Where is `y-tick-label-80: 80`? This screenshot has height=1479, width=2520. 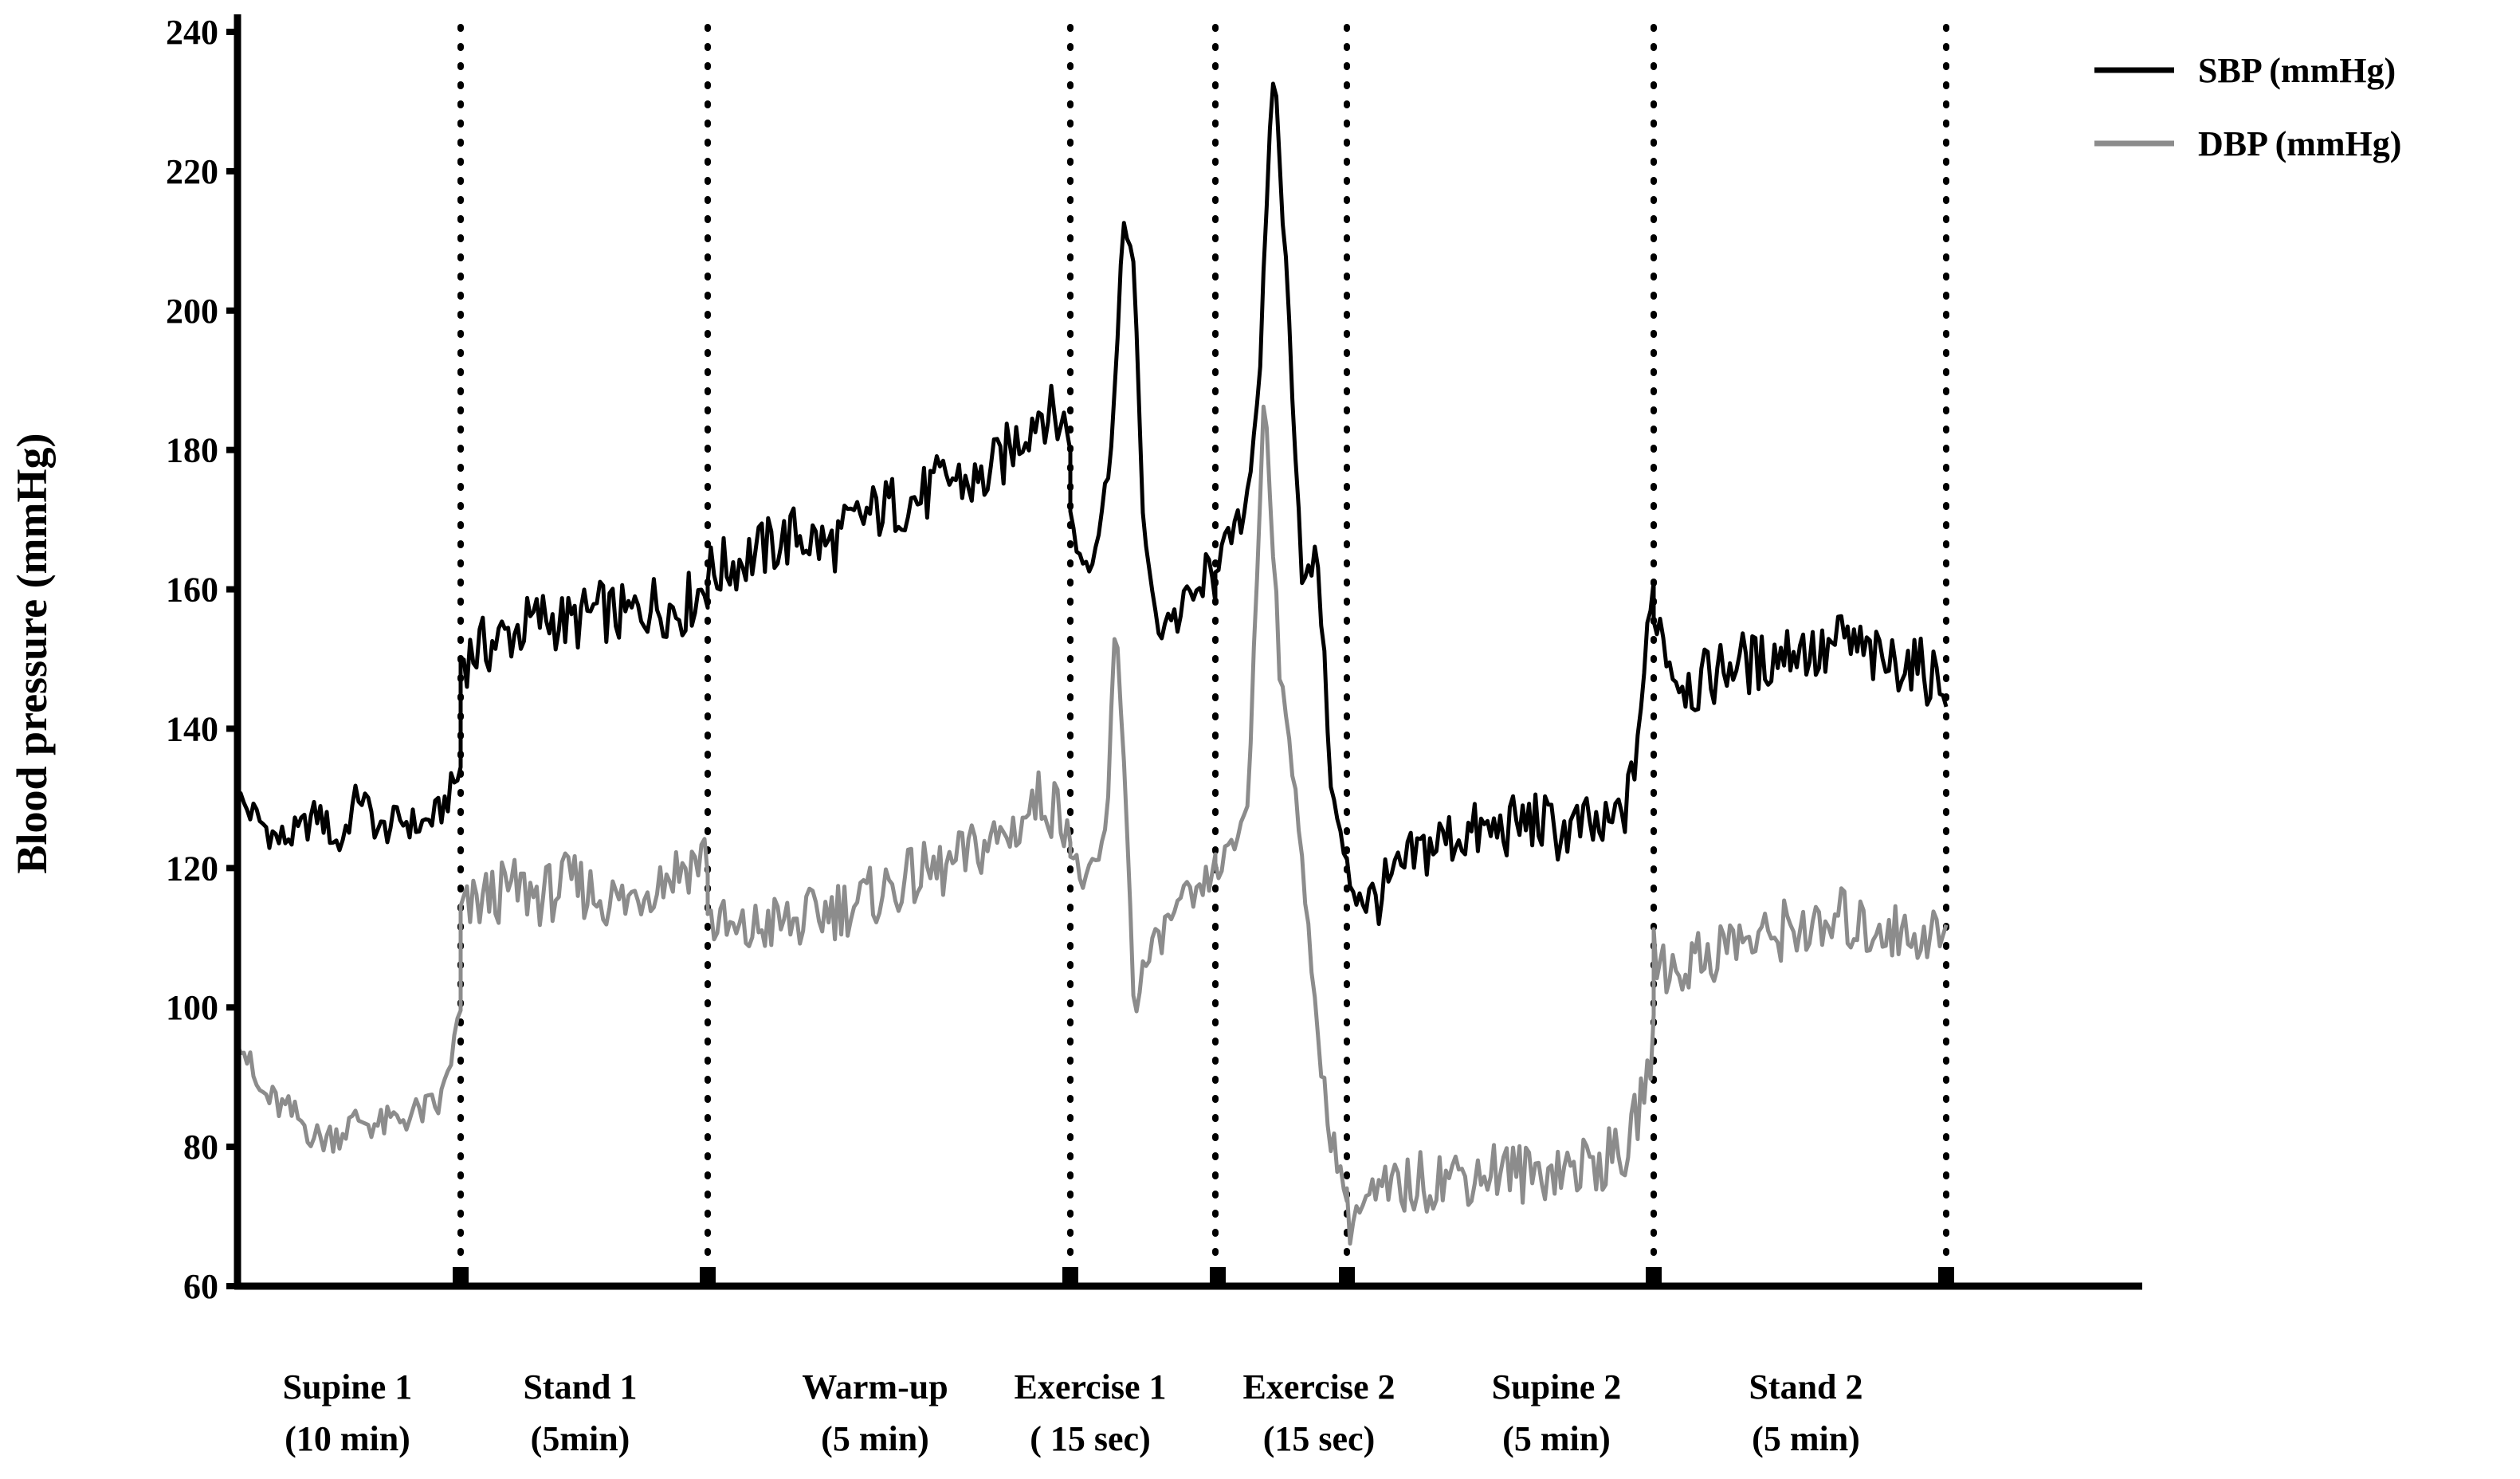
y-tick-label-80: 80 is located at coordinates (200, 1147).